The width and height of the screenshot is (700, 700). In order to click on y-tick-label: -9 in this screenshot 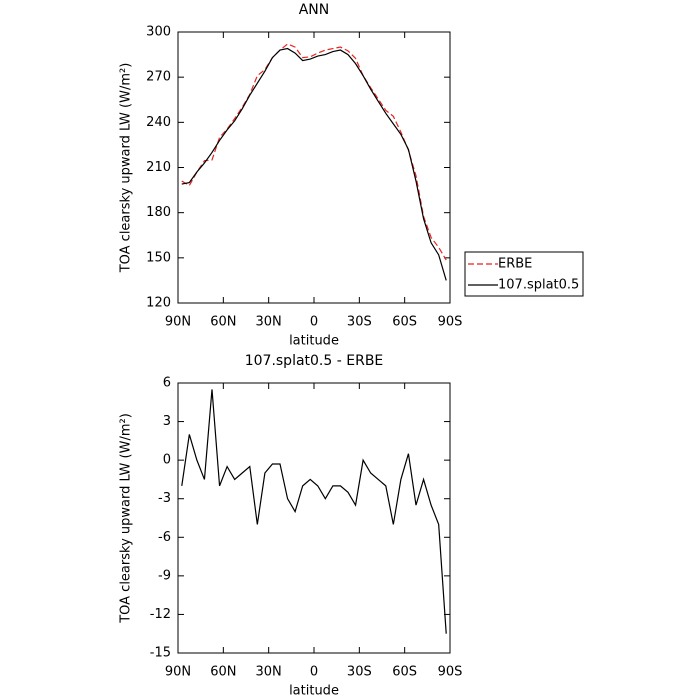, I will do `click(164, 575)`.